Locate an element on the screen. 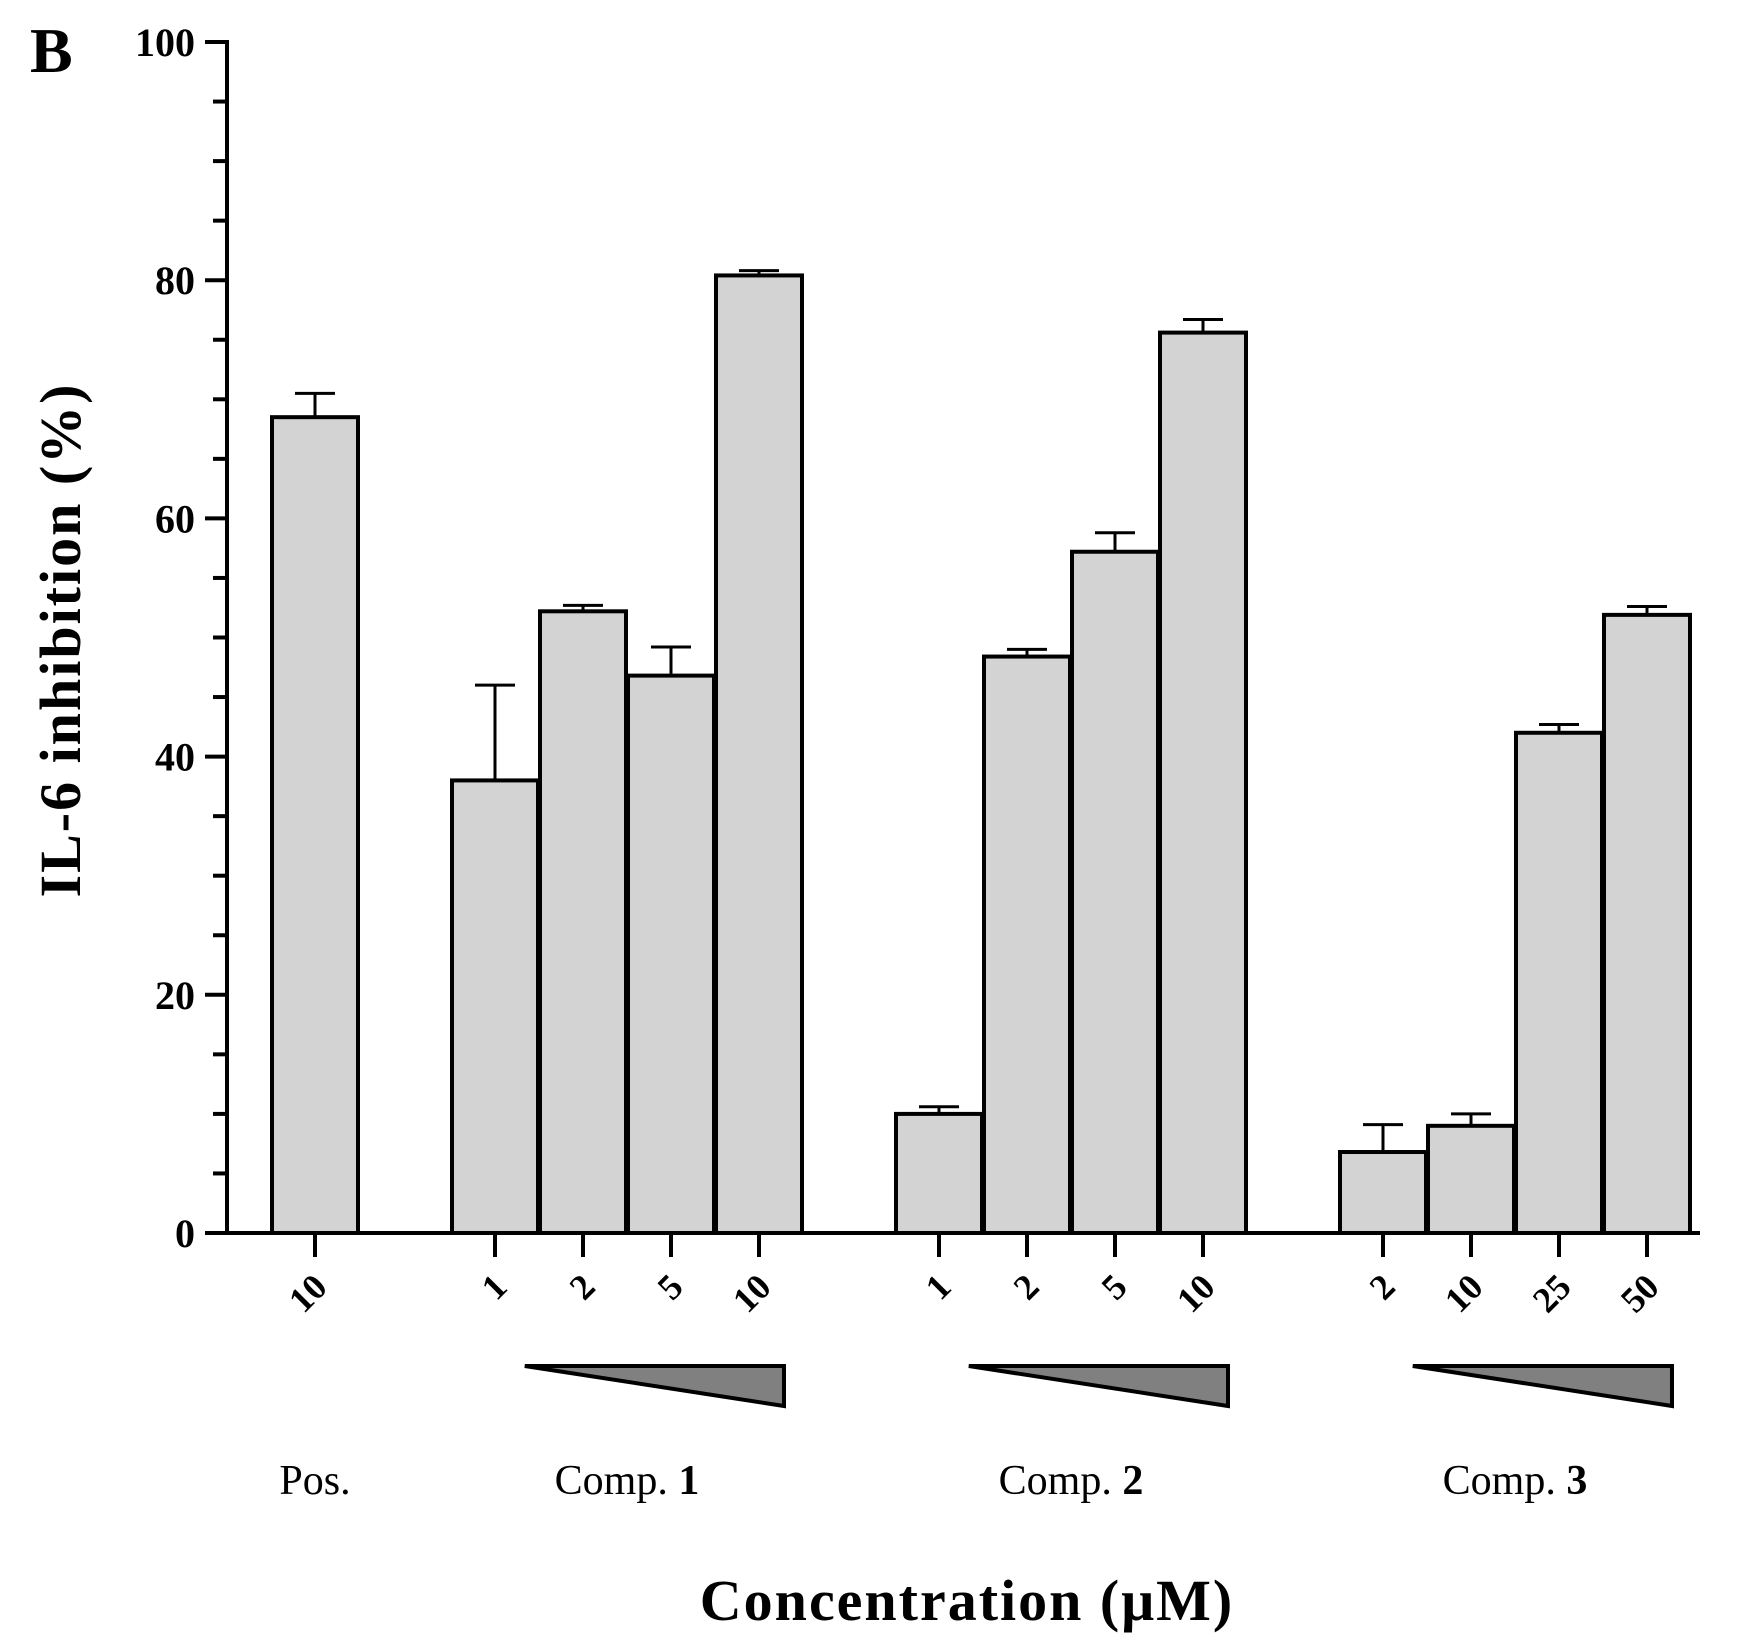  group-label: Comp. 3 is located at coordinates (1515, 1481).